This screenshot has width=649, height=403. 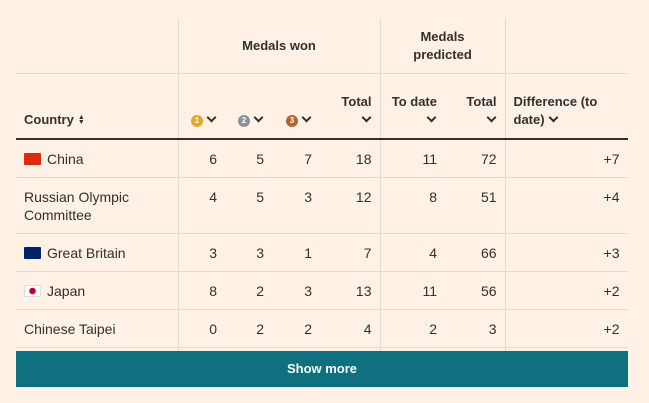 I want to click on sort-icon: ▲ ▼, so click(x=81, y=120).